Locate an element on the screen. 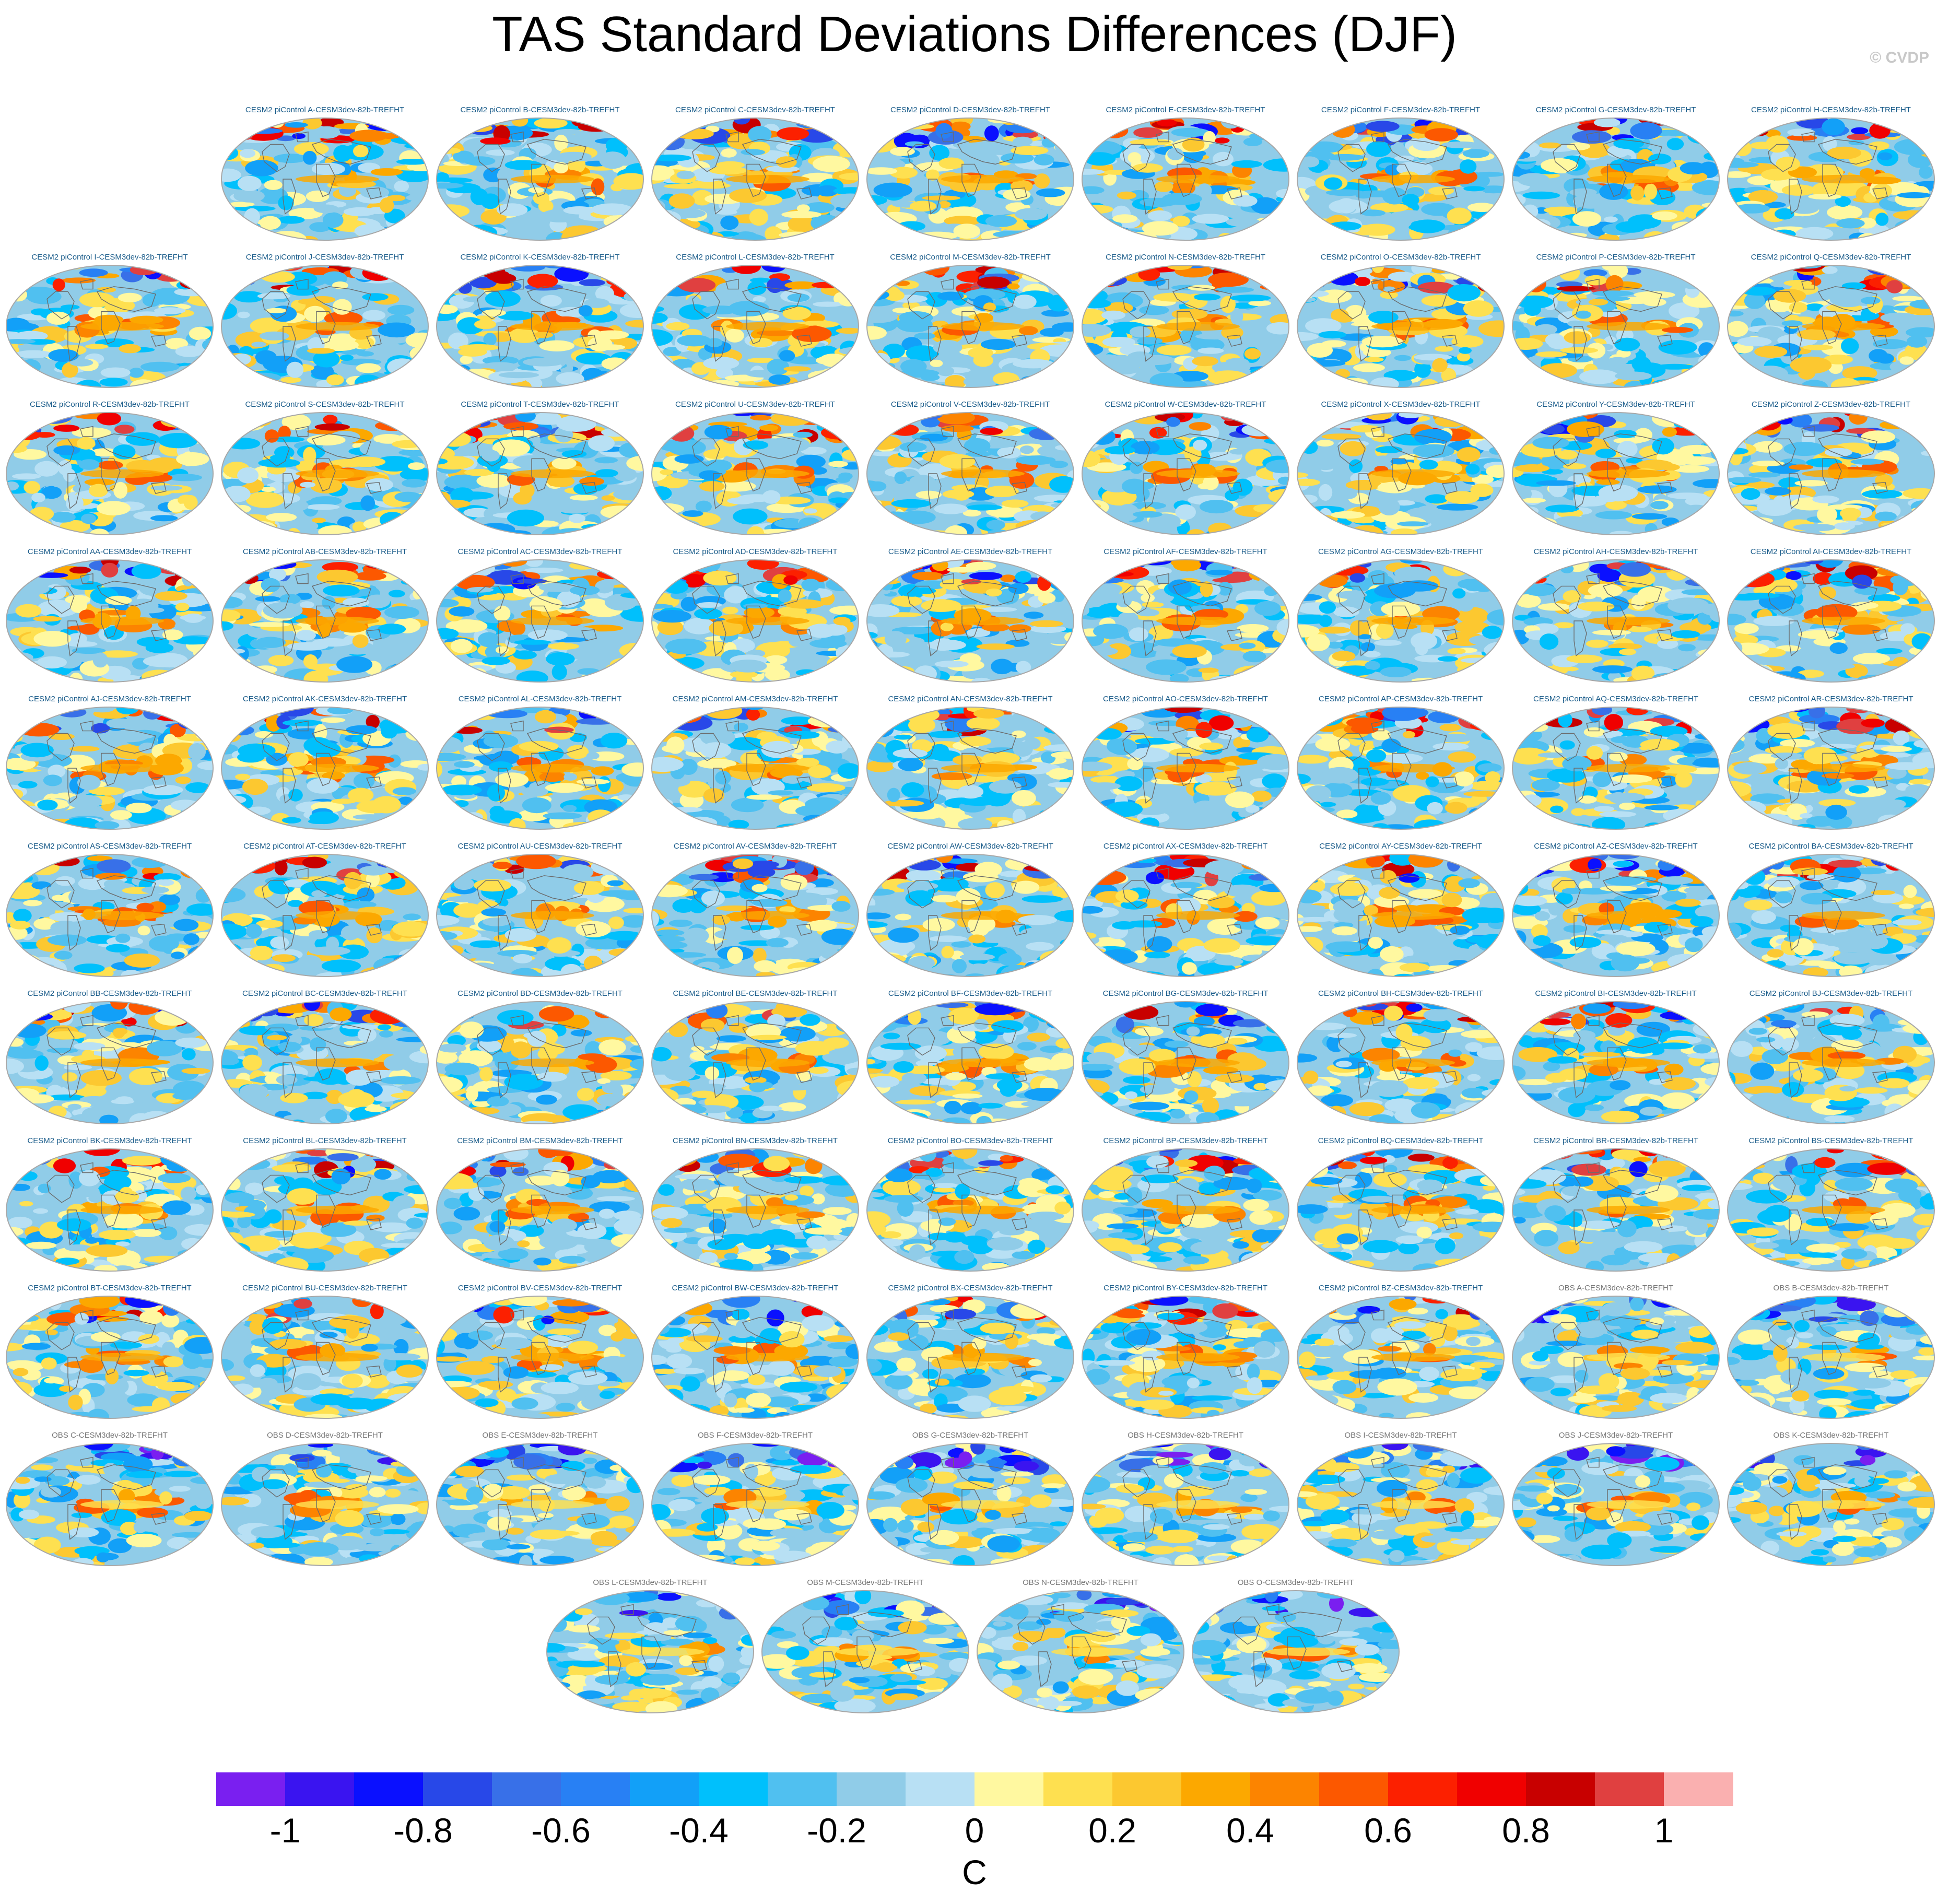  map-panel: CESM2 piControl AG-CESM3dev-82b-TREFHT is located at coordinates (1400, 616).